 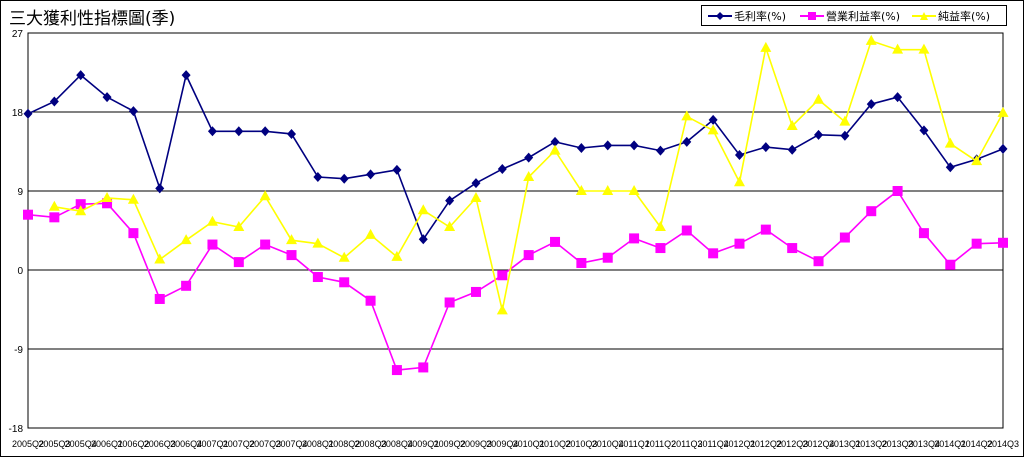 I want to click on y-tick-label: 18, so click(x=18, y=113).